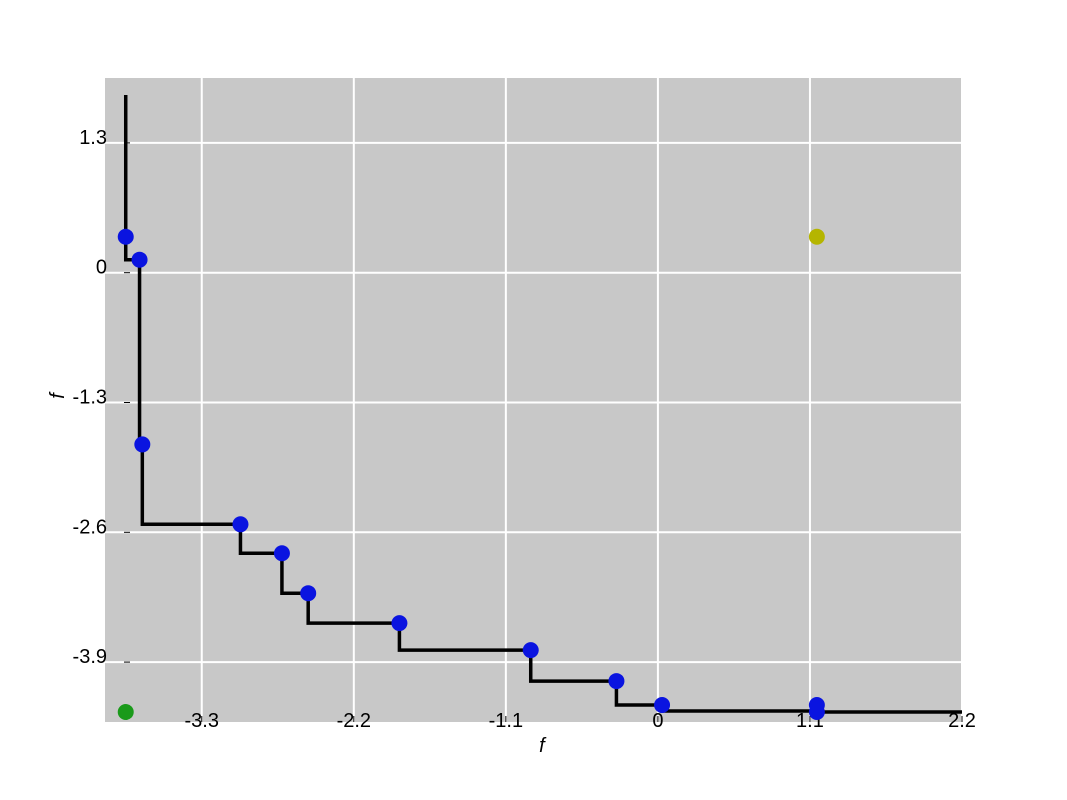 This screenshot has width=1067, height=800. I want to click on x-axis: -3.3 -2.2 -1.1 0 1.1 2.2, so click(580, 721).